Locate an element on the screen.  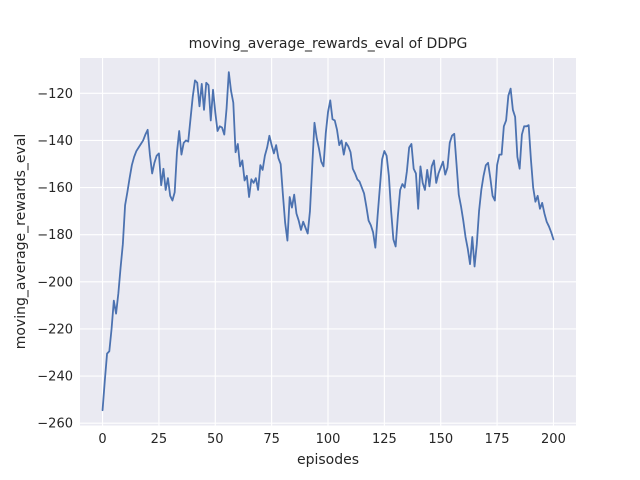
y-tick-label: −260 is located at coordinates (55, 424).